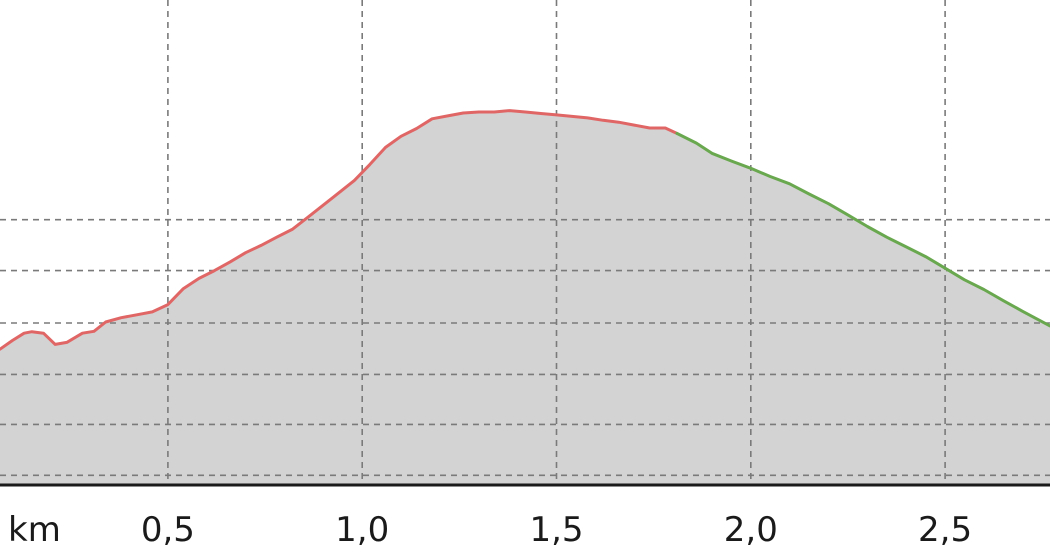 This screenshot has height=560, width=1050. Describe the element at coordinates (751, 530) in the screenshot. I see `x-tick-label: 2,0` at that location.